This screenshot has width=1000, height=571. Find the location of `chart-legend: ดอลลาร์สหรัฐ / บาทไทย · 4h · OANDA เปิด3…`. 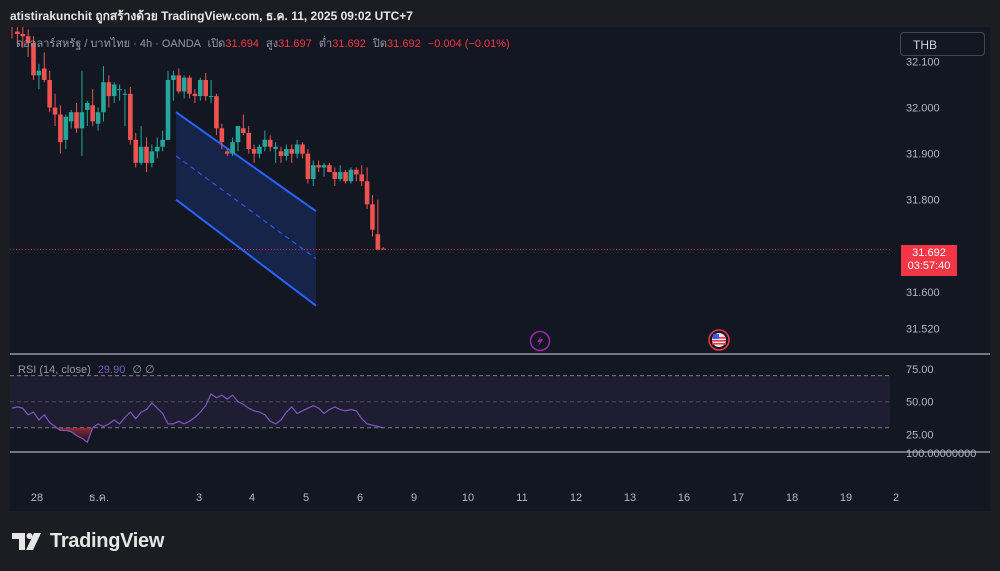

chart-legend: ดอลลาร์สหรัฐ / บาทไทย · 4h · OANDA เปิด3… is located at coordinates (263, 43).